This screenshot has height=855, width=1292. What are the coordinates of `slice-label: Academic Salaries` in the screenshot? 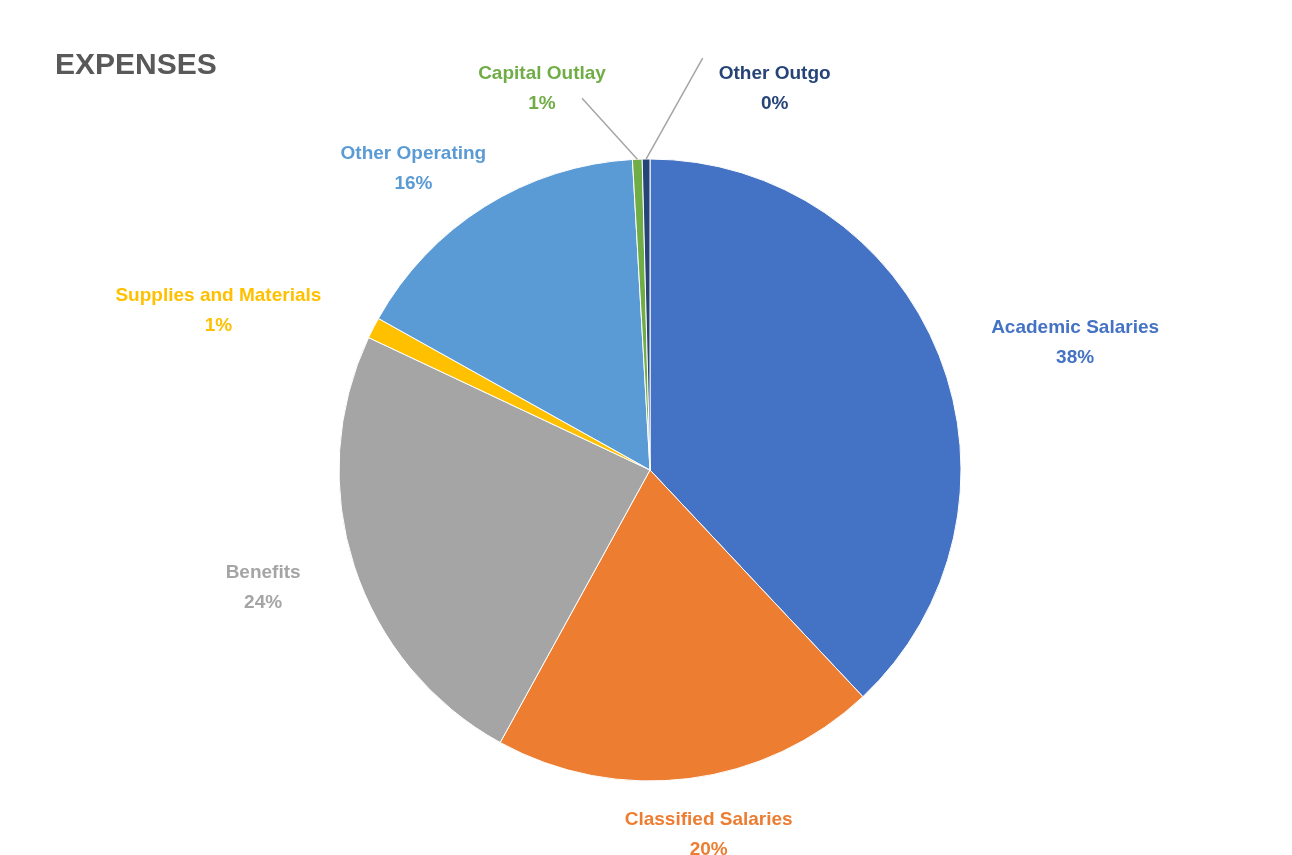 It's located at (1075, 326).